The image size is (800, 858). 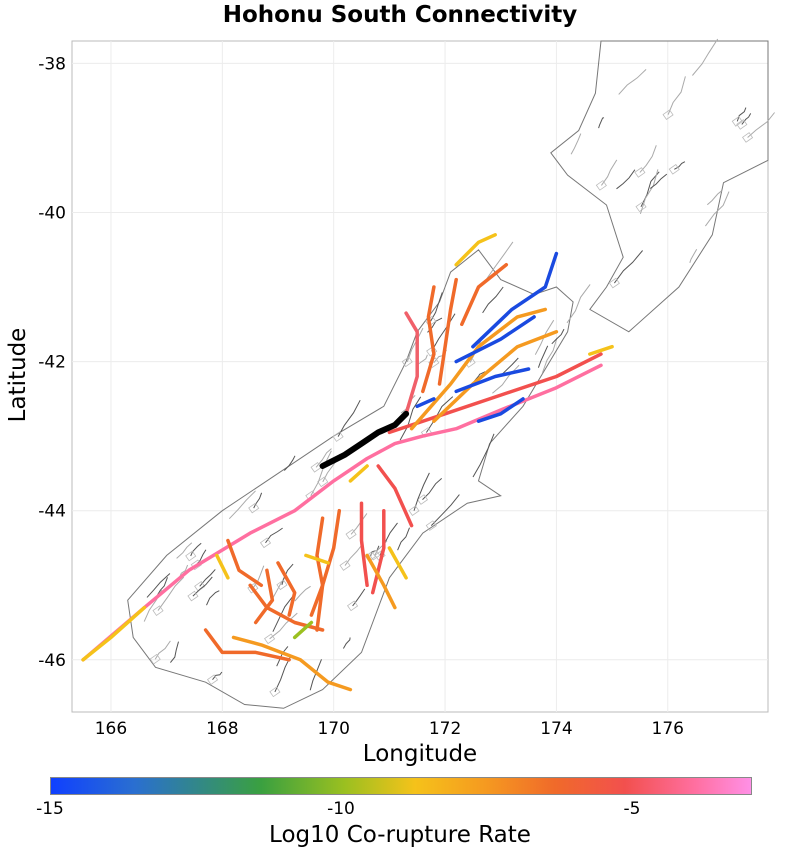 What do you see at coordinates (364, 439) in the screenshot?
I see `selected-fault` at bounding box center [364, 439].